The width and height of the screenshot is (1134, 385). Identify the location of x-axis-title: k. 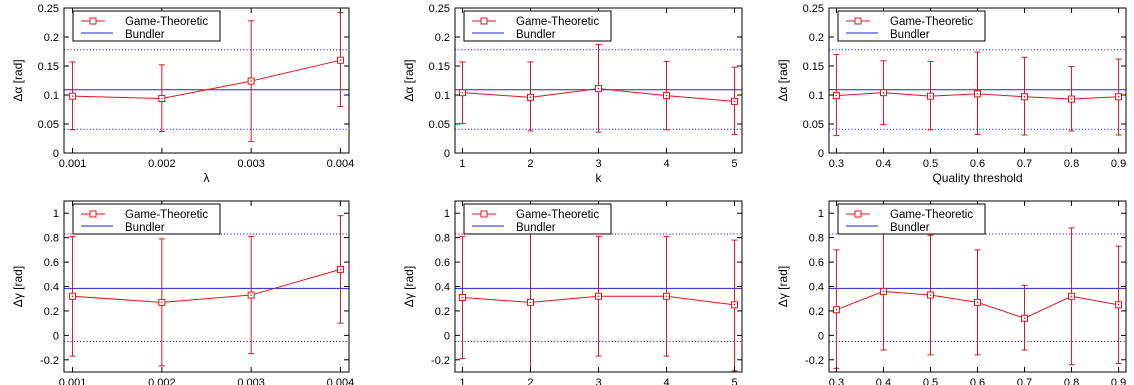
(599, 178).